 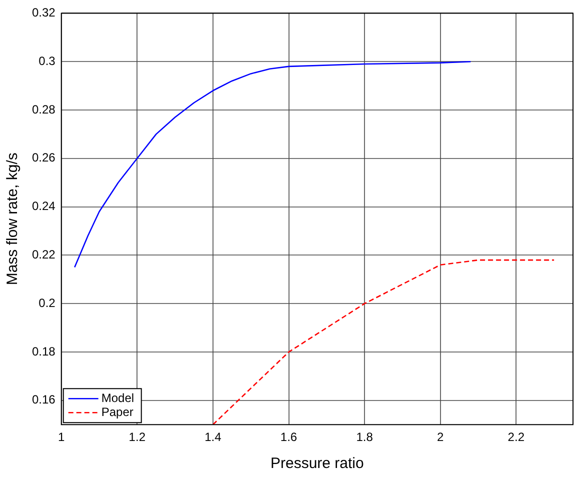 What do you see at coordinates (44, 157) in the screenshot?
I see `y-tick-label: 0.26` at bounding box center [44, 157].